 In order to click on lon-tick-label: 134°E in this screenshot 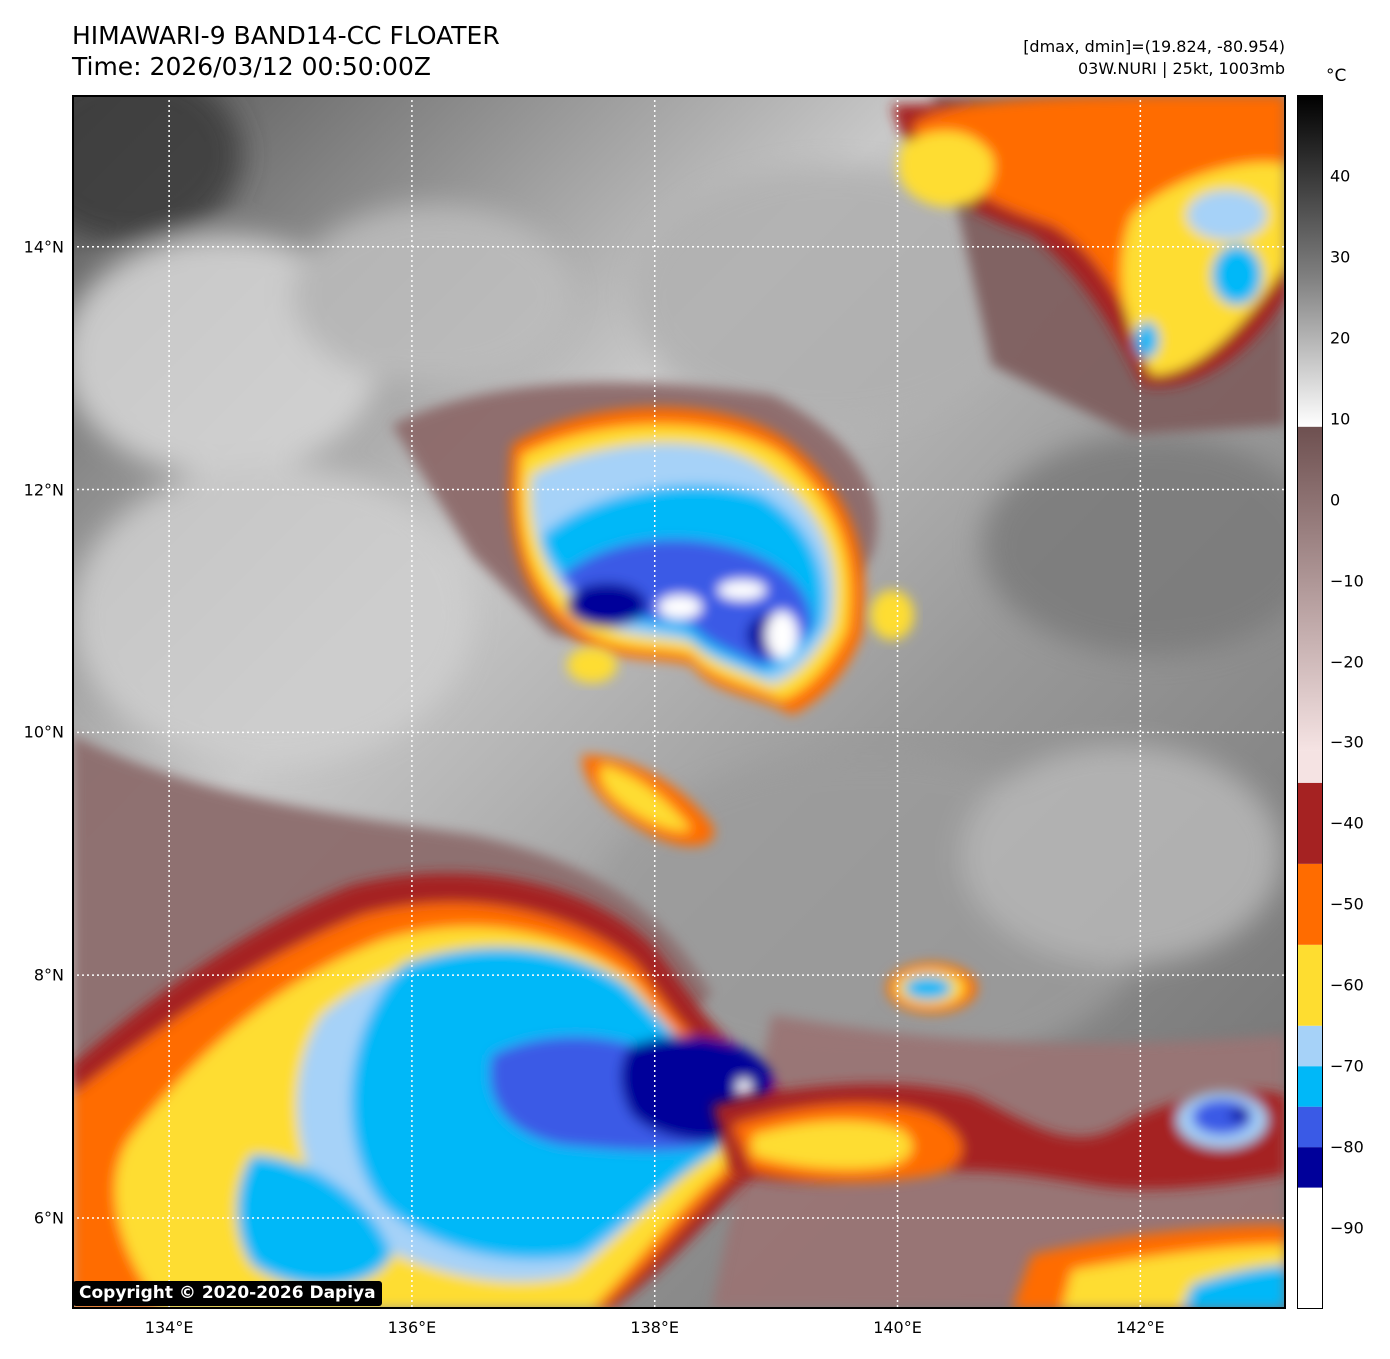, I will do `click(169, 1327)`.